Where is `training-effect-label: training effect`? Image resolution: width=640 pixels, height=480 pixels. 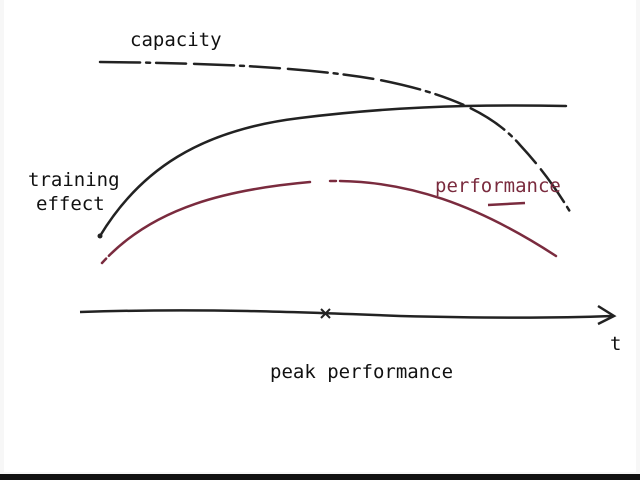
training-effect-label: training effect is located at coordinates (74, 192).